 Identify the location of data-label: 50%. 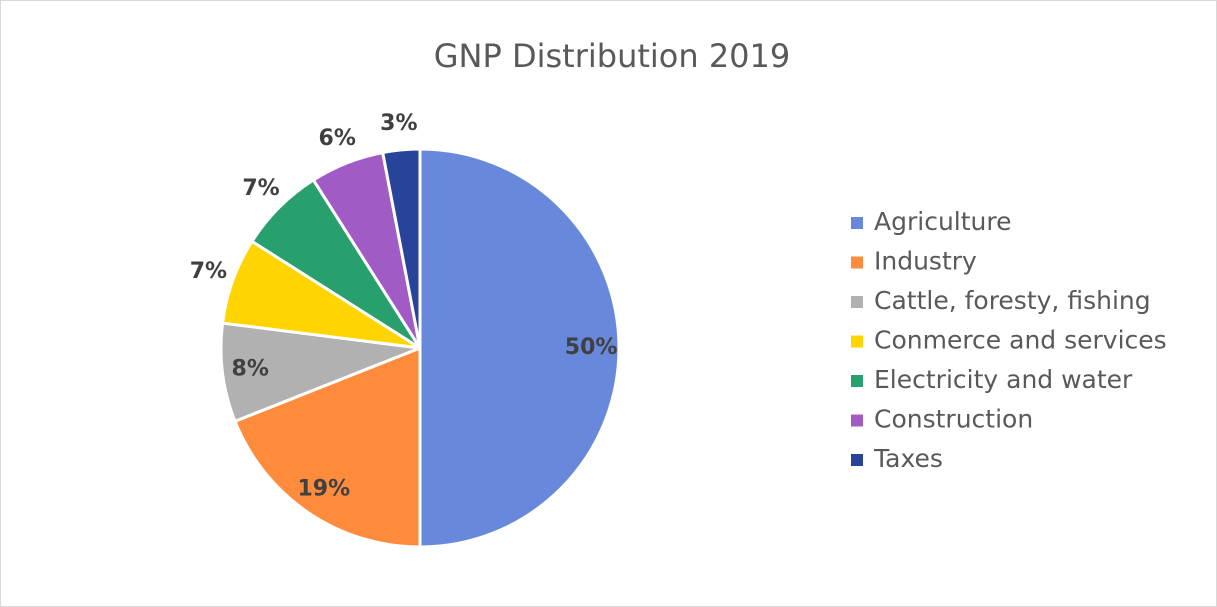
(591, 347).